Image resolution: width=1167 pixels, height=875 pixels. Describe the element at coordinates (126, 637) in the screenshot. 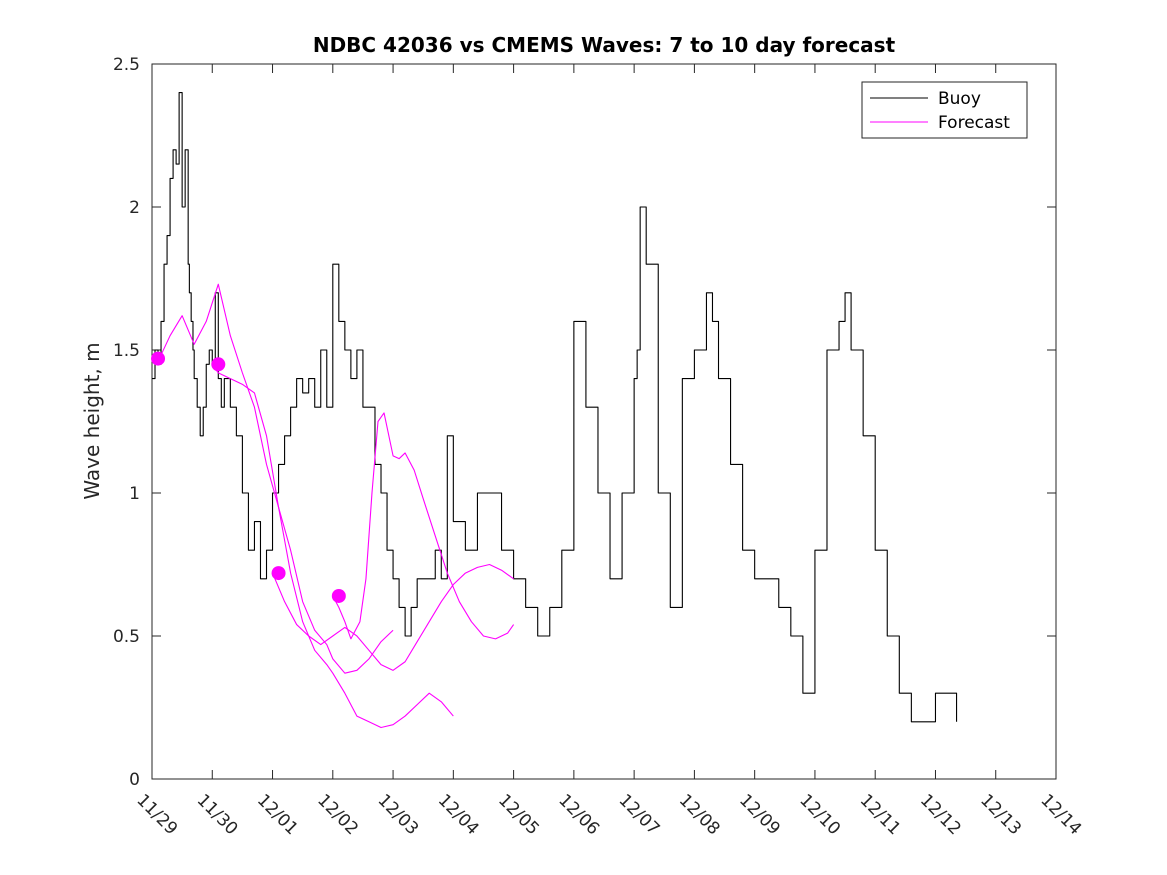

I see `y-tick-label: 0.5` at that location.